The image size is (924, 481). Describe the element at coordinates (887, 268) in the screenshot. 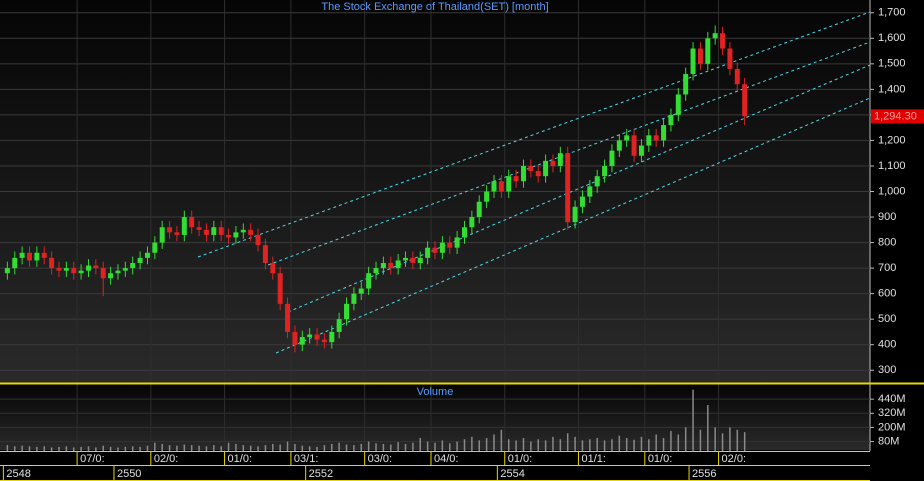

I see `y-tick-label: 700` at that location.